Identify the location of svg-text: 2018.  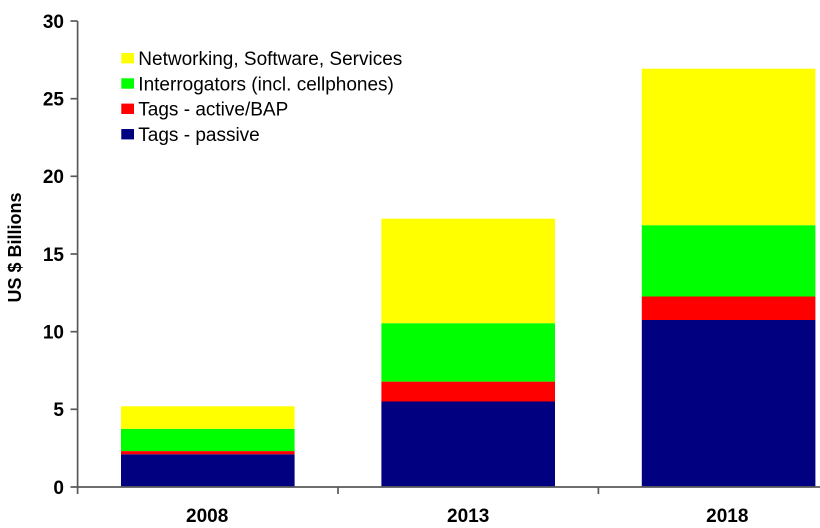
(727, 516).